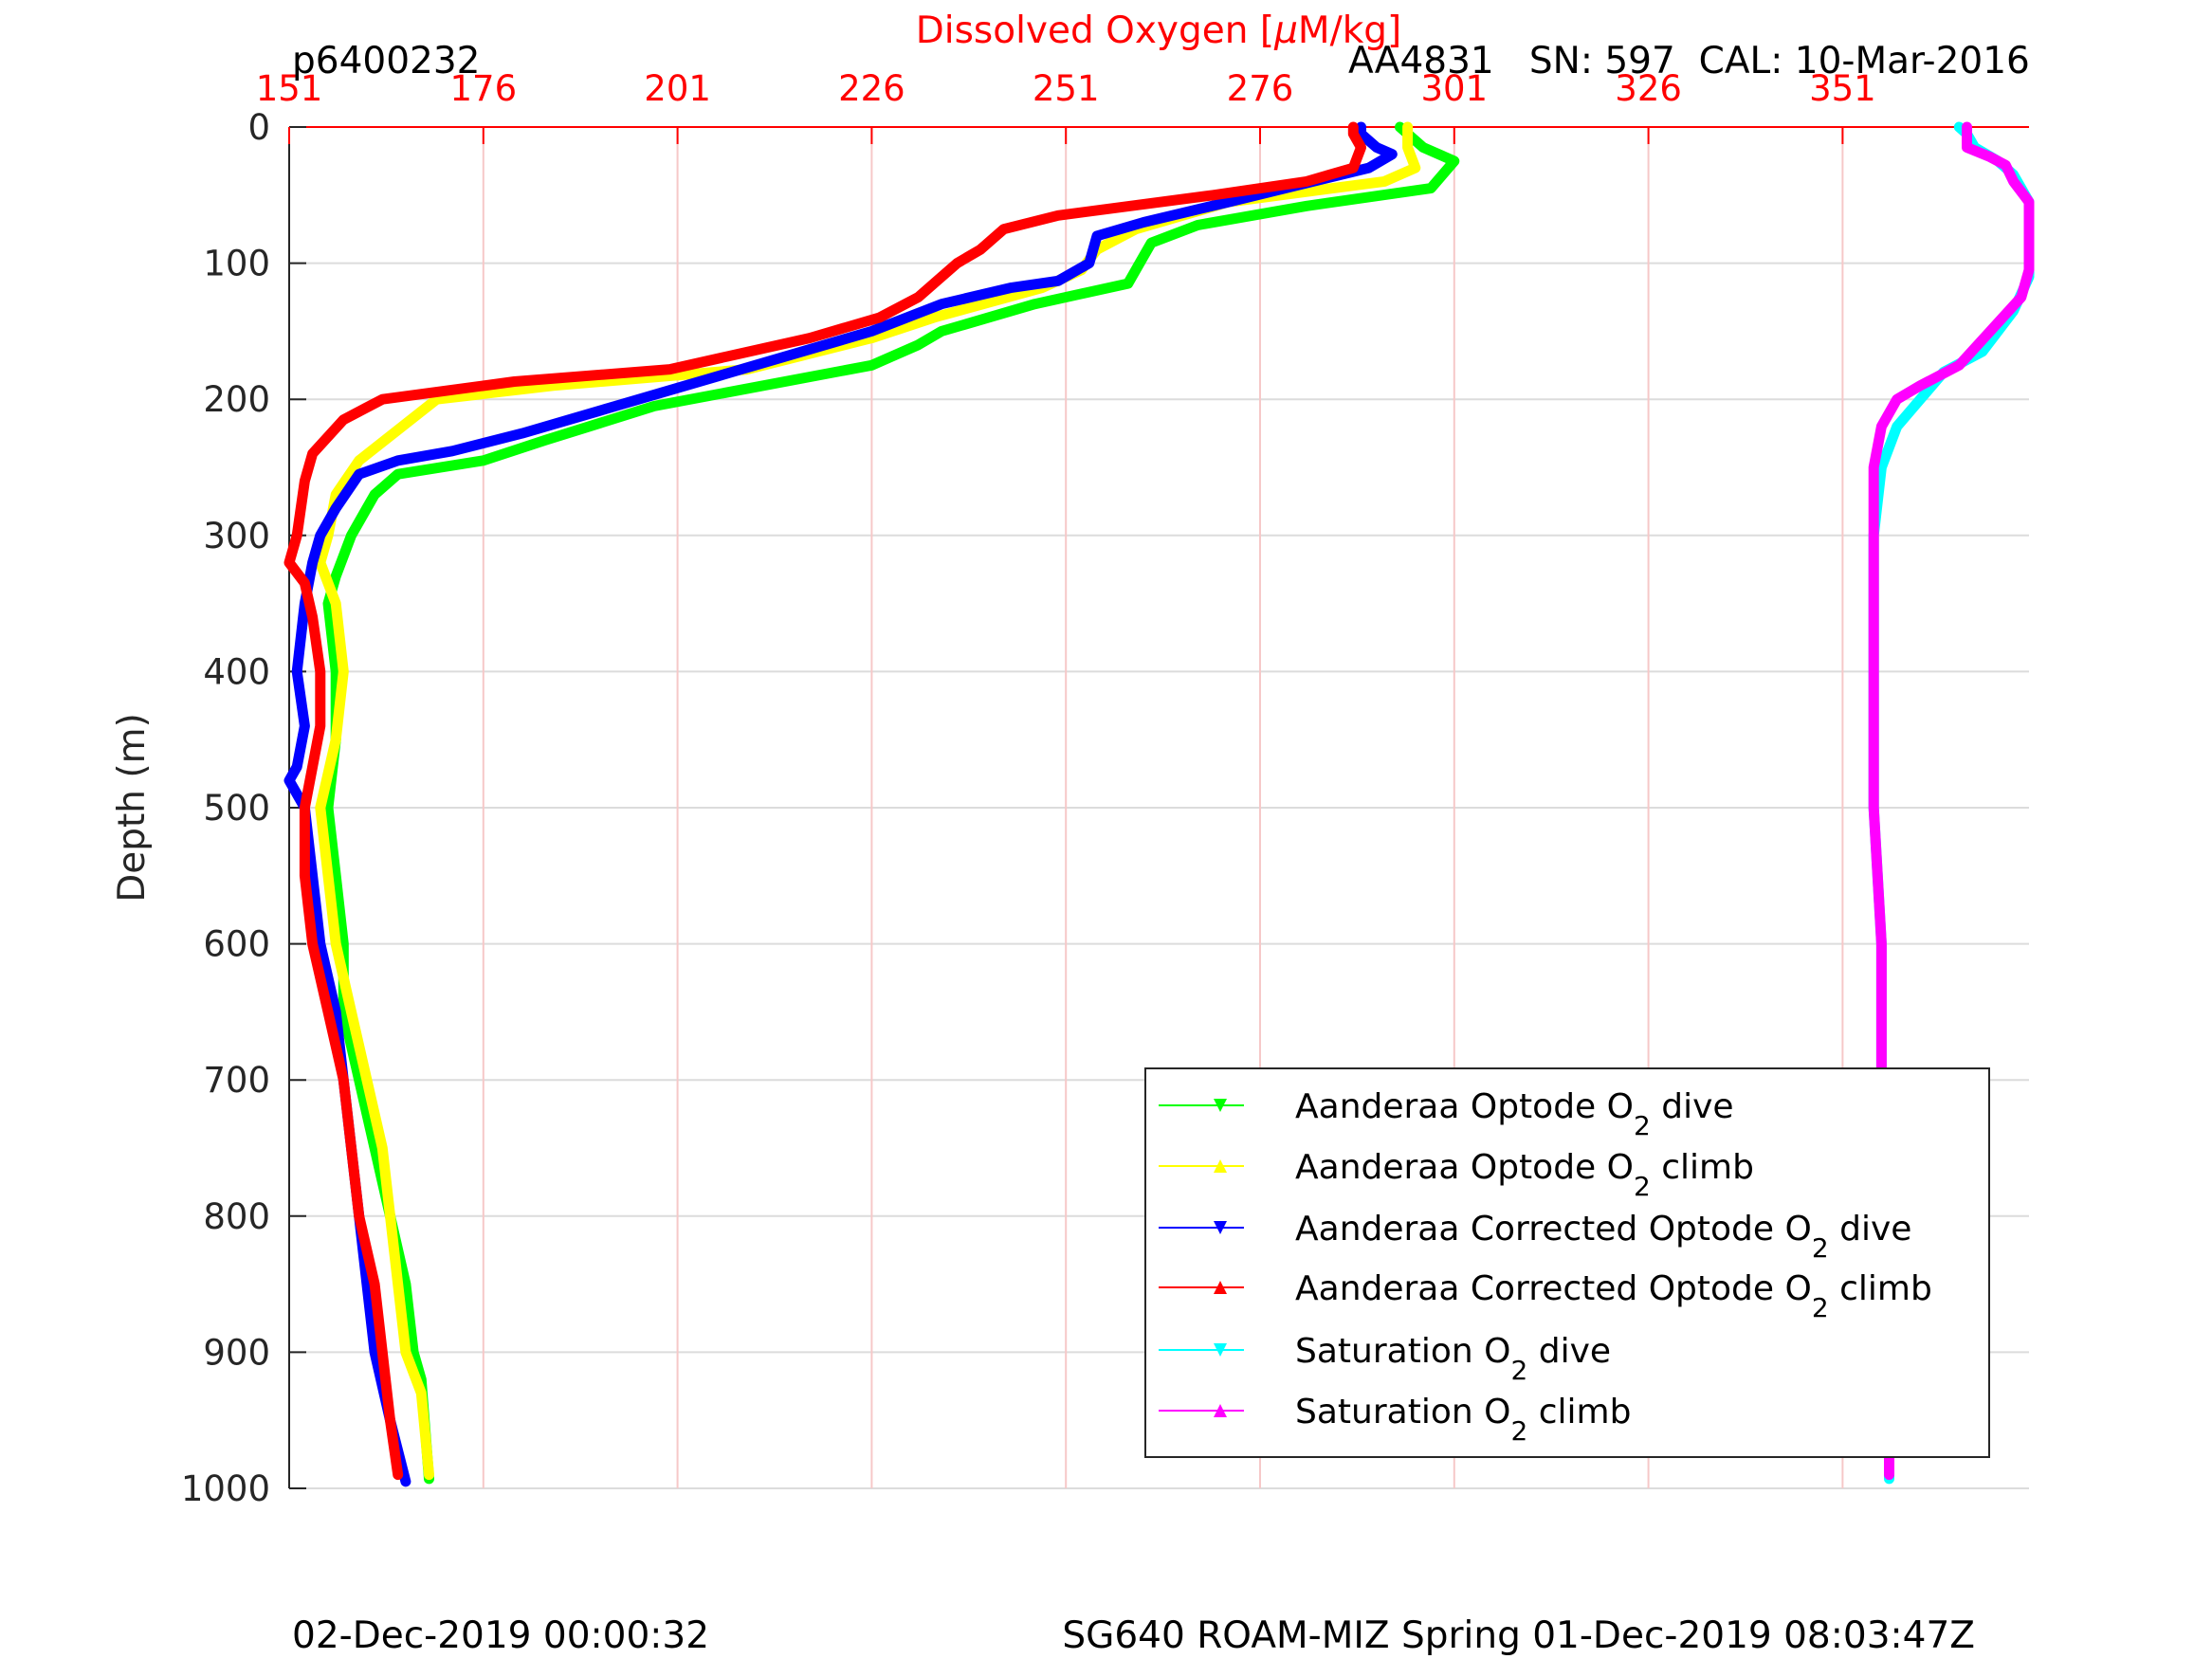 The image size is (2212, 1659). I want to click on x-tick-label: 226, so click(871, 88).